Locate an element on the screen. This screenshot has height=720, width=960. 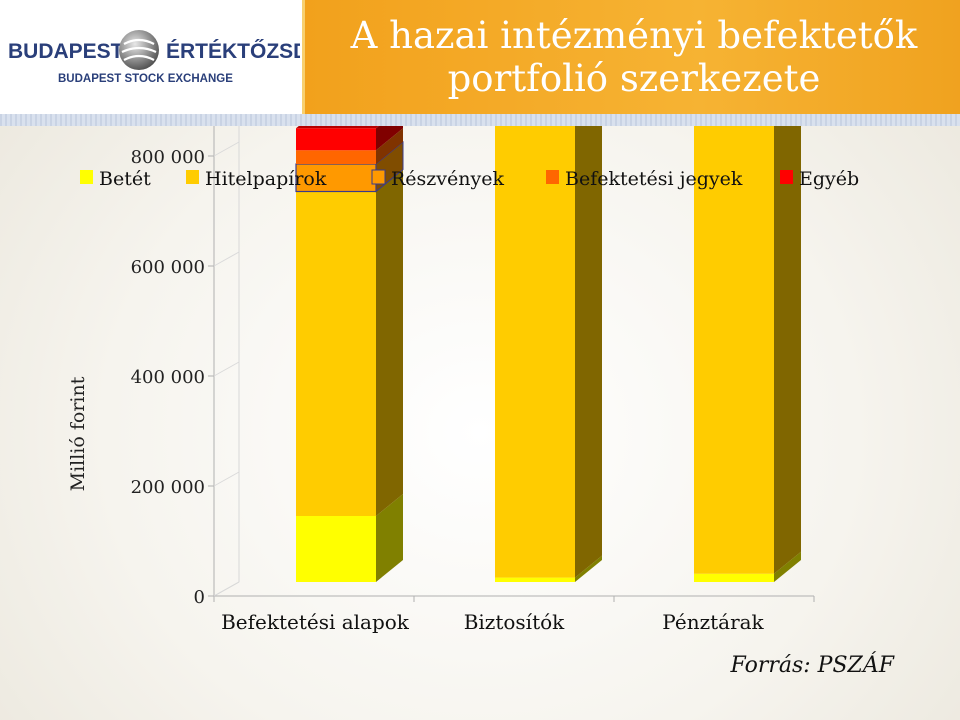
source-note: Forrás: PSZÁF is located at coordinates (812, 665).